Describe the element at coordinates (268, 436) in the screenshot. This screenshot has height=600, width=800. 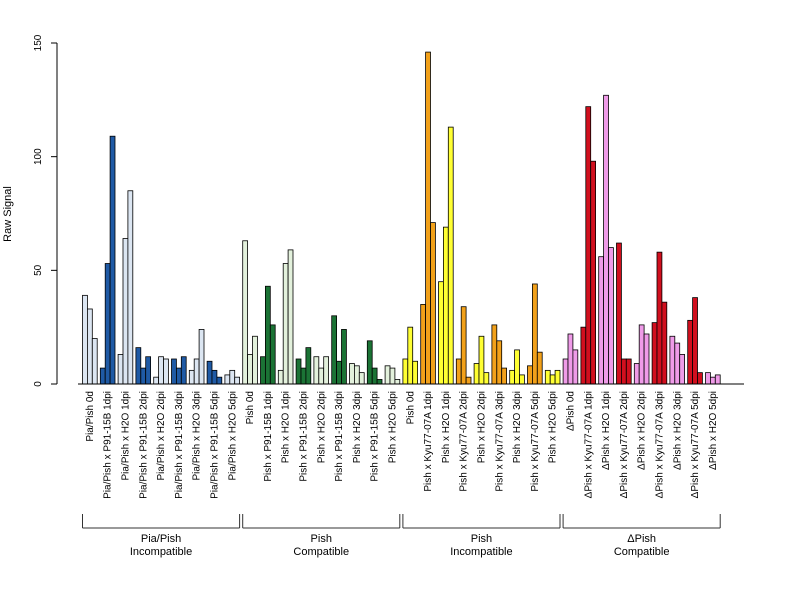
I see `x-tick-label: Pish x P91-15B 1dpi` at that location.